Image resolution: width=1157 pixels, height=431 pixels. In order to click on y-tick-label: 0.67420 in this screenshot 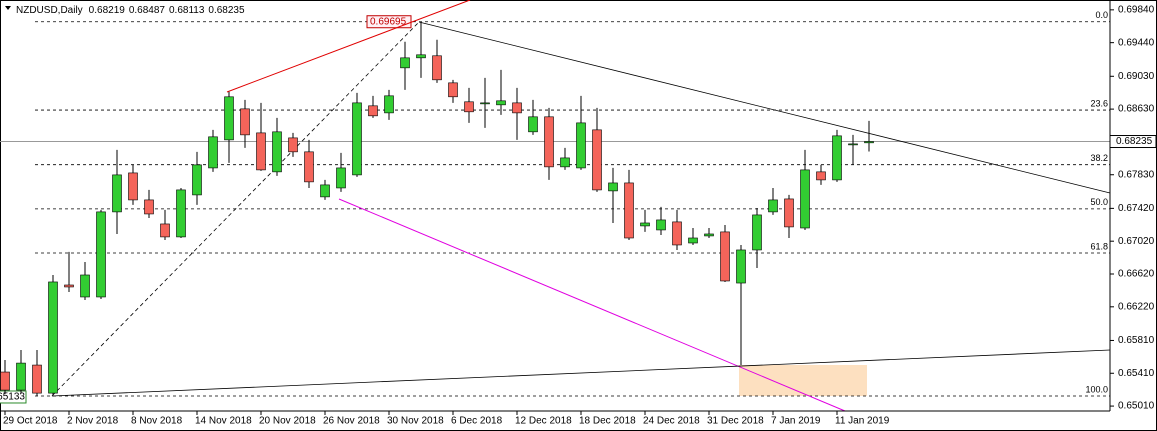, I will do `click(1136, 208)`.